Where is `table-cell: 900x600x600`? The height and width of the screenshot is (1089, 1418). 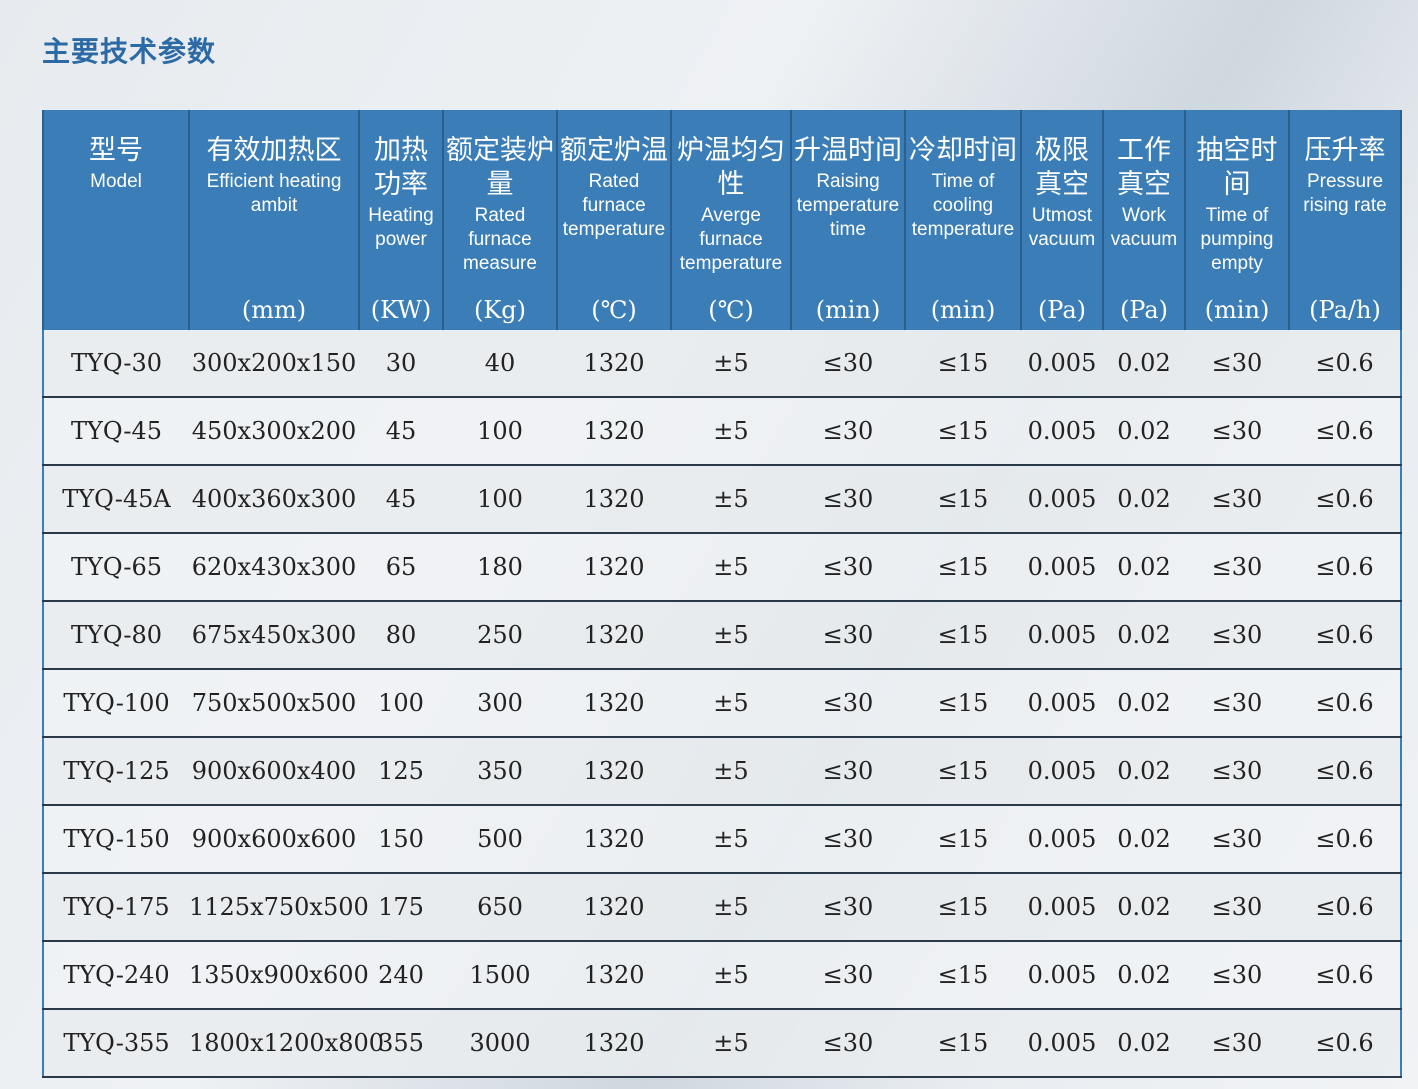
table-cell: 900x600x600 is located at coordinates (274, 839).